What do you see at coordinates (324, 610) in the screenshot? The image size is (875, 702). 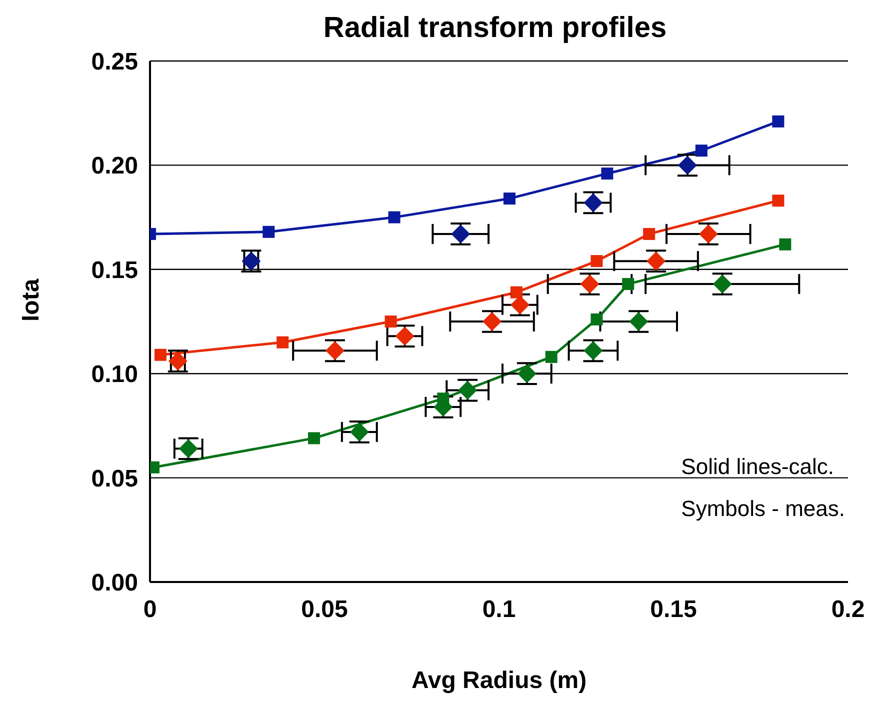 I see `x-tick-label: 0.05` at bounding box center [324, 610].